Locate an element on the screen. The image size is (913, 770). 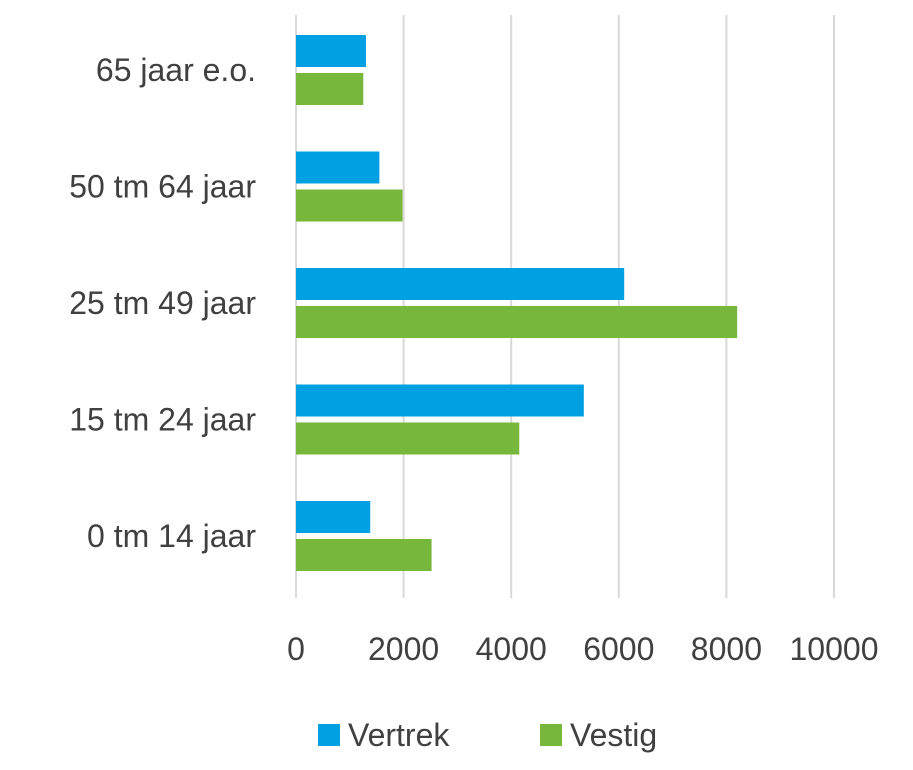
x-tick-label: 2000 is located at coordinates (403, 649).